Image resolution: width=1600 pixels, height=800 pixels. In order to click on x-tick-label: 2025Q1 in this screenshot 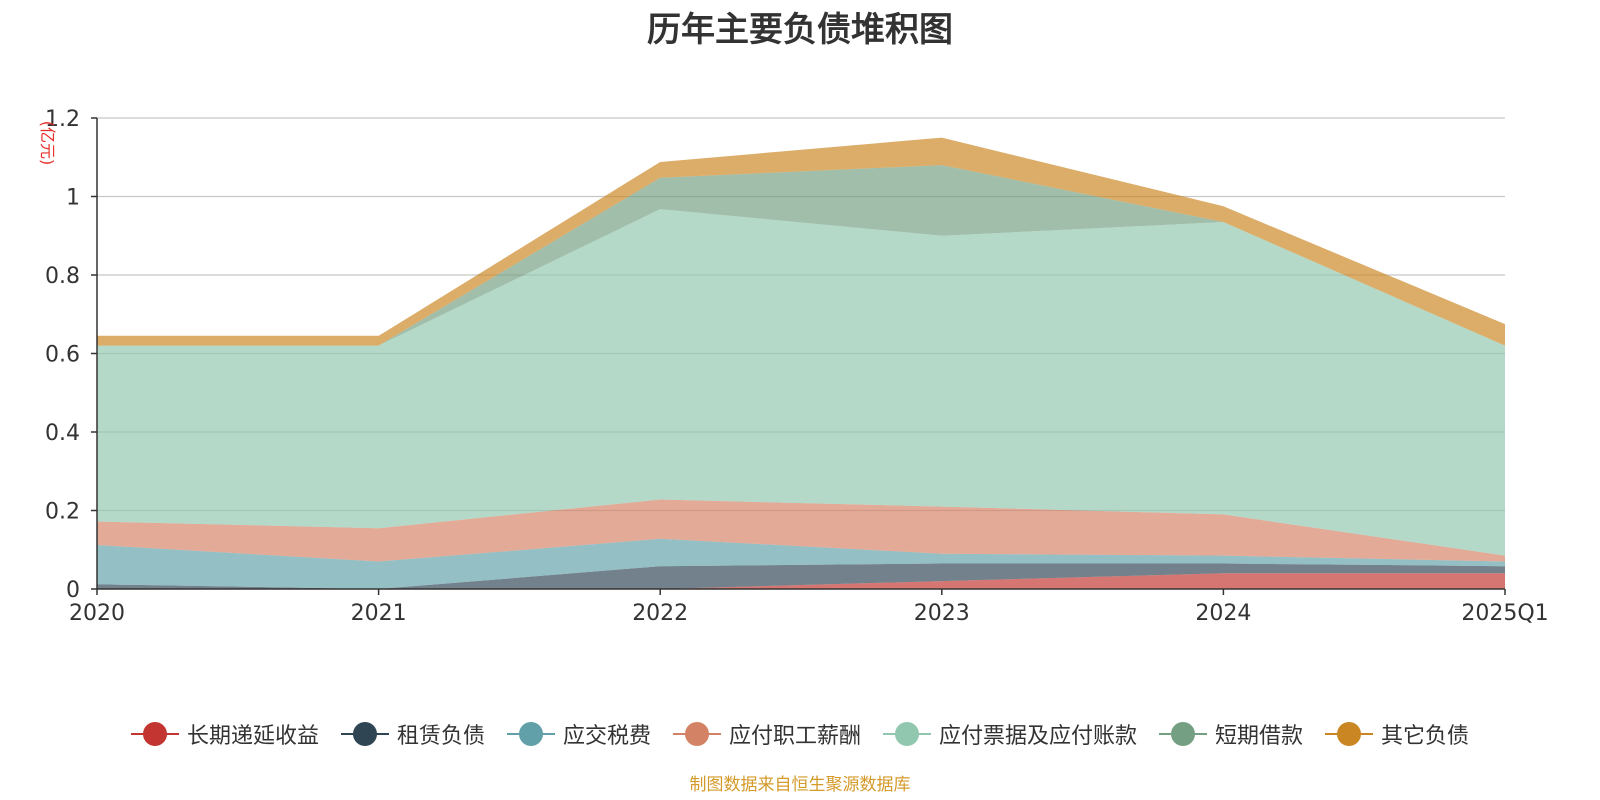, I will do `click(1504, 613)`.